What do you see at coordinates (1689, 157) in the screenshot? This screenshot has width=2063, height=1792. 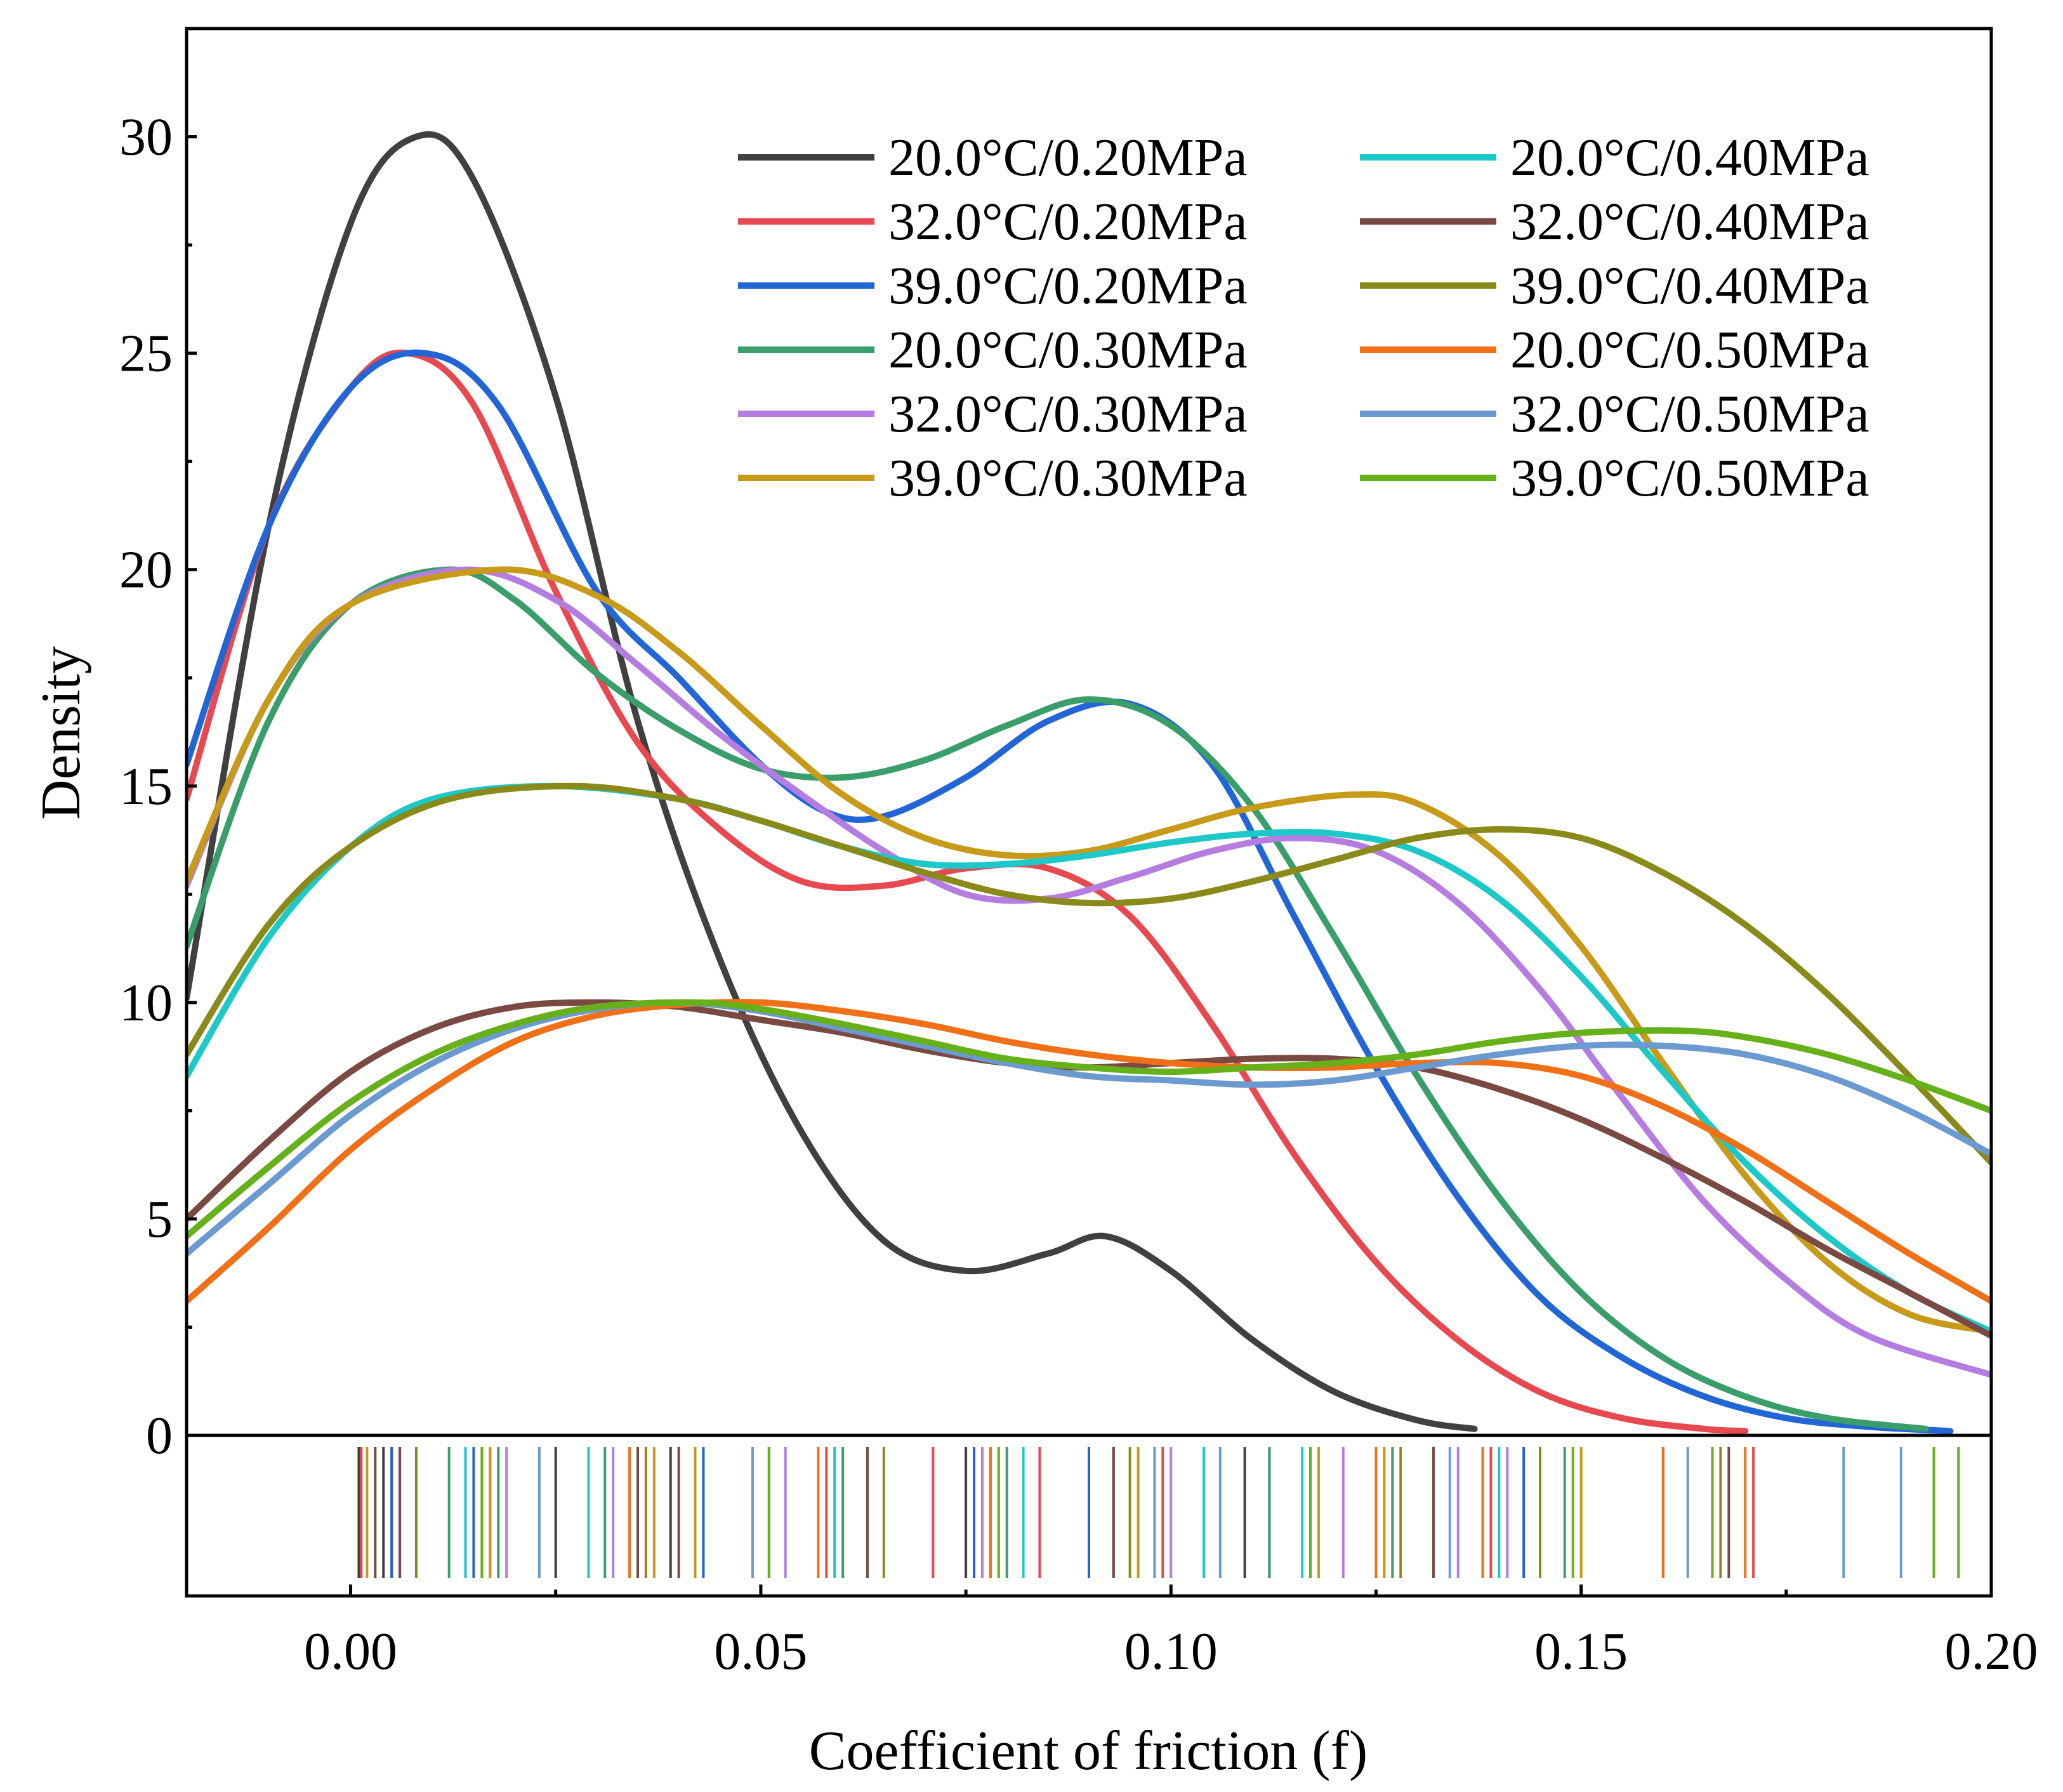 I see `legend-label: 20.0°C/0.40MPa` at bounding box center [1689, 157].